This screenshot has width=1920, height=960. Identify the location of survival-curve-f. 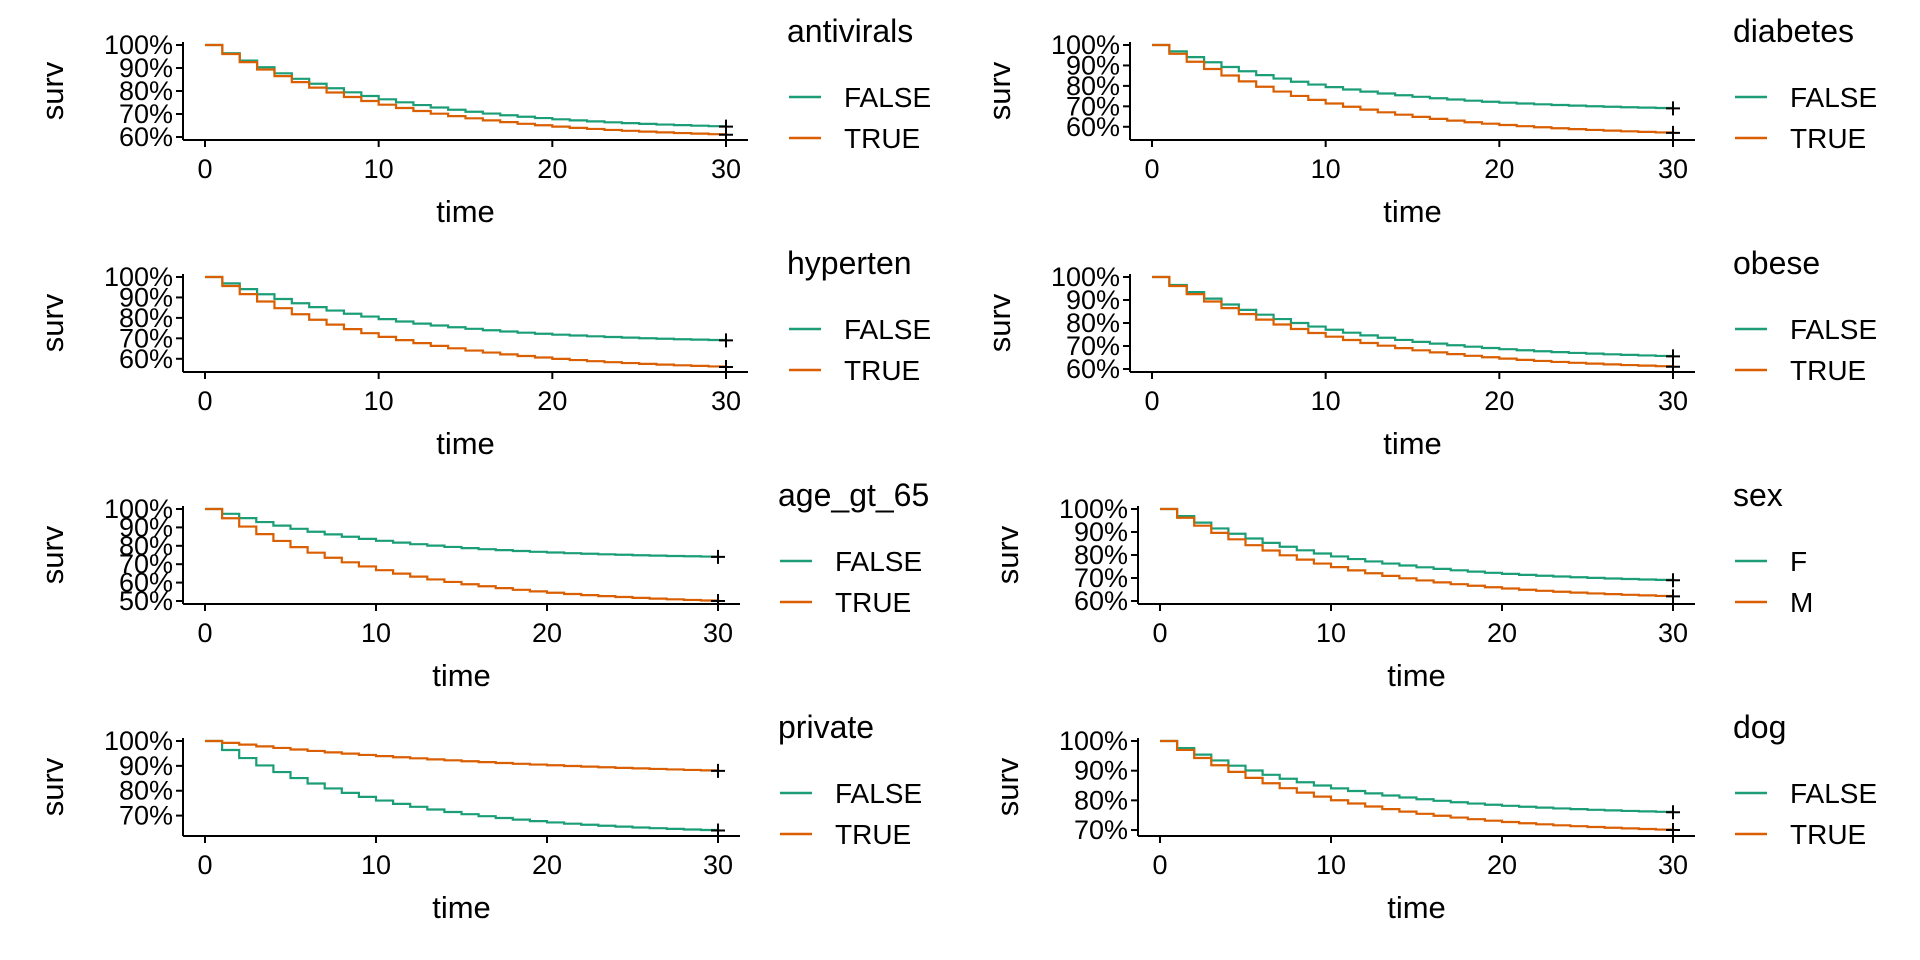
(1417, 544).